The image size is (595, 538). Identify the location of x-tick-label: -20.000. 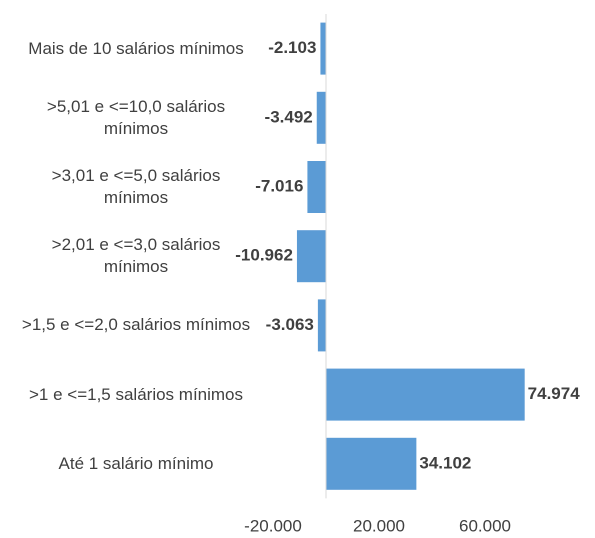
(273, 525).